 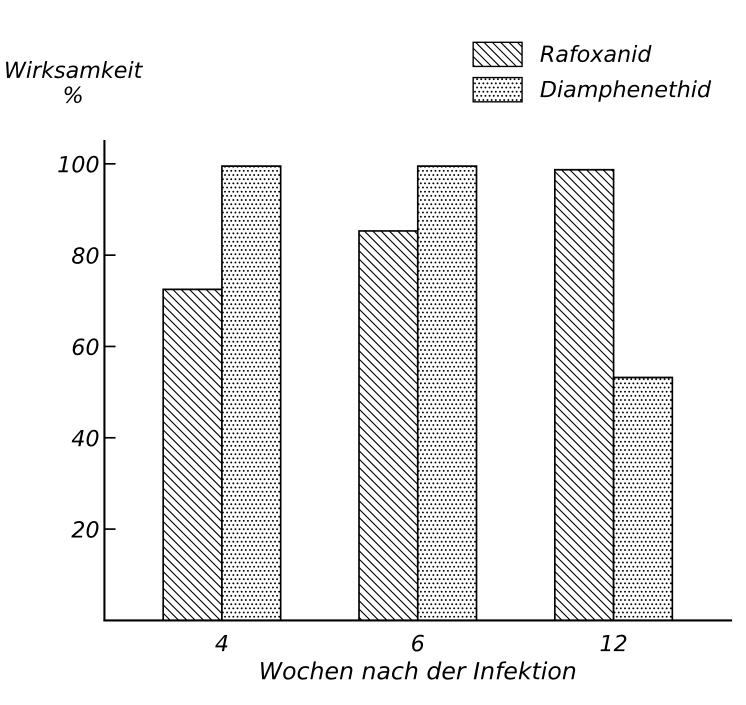 What do you see at coordinates (221, 643) in the screenshot?
I see `x-tick-label: 4` at bounding box center [221, 643].